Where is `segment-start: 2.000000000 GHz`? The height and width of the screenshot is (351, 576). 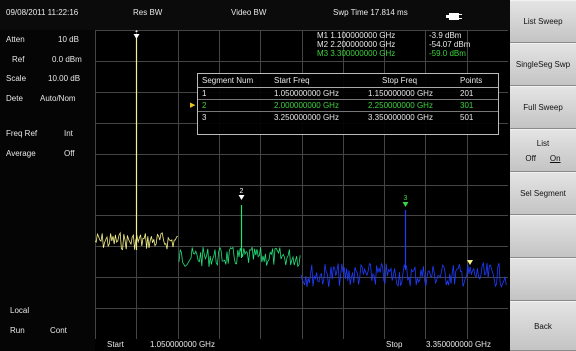
segment-start: 2.000000000 GHz is located at coordinates (306, 105).